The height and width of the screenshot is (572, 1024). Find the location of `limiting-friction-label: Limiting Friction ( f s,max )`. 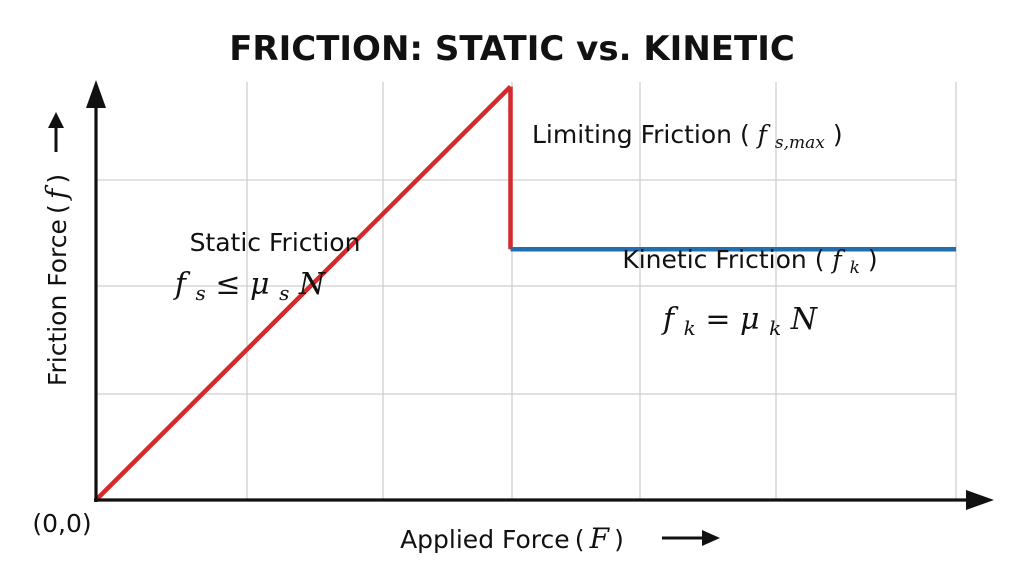

limiting-friction-label: Limiting Friction ( f s,max ) is located at coordinates (687, 137).